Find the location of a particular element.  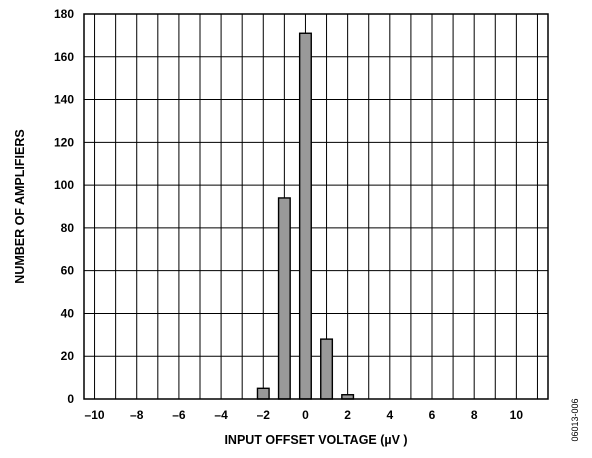

x-tick-label: 0 is located at coordinates (305, 415).